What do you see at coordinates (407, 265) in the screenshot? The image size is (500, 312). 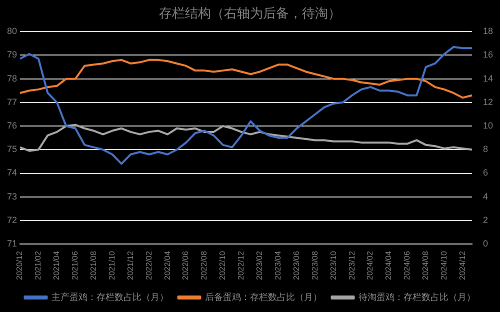 I see `x-tick-label: 2024/06` at bounding box center [407, 265].